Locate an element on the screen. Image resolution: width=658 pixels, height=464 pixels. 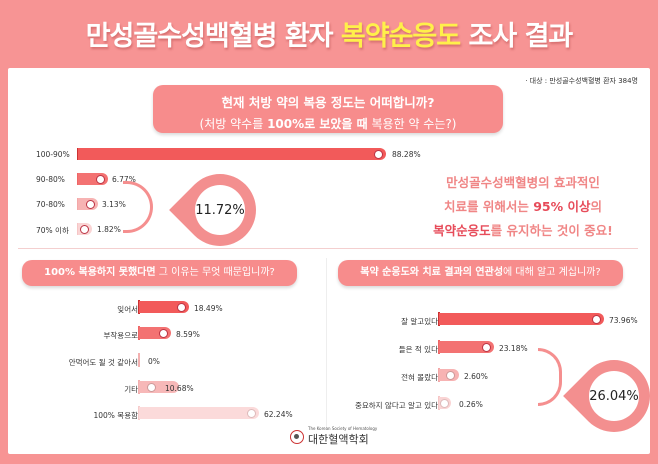
q2-label: 기타 is located at coordinates (131, 389).